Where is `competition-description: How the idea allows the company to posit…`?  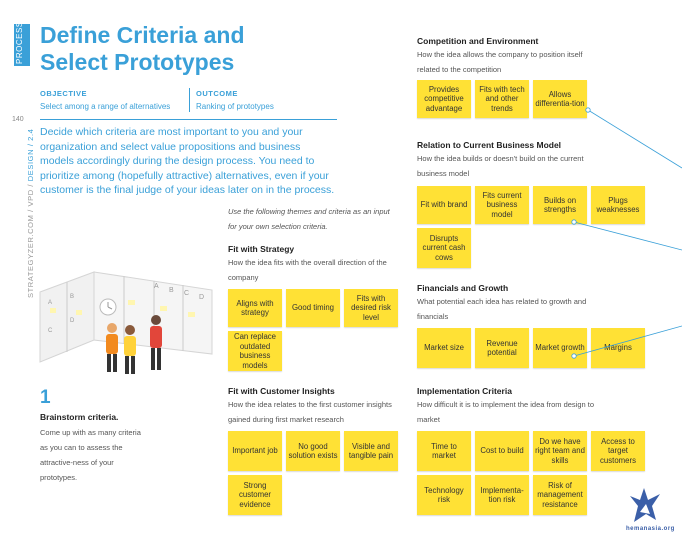 competition-description: How the idea allows the company to posit… is located at coordinates (500, 62).